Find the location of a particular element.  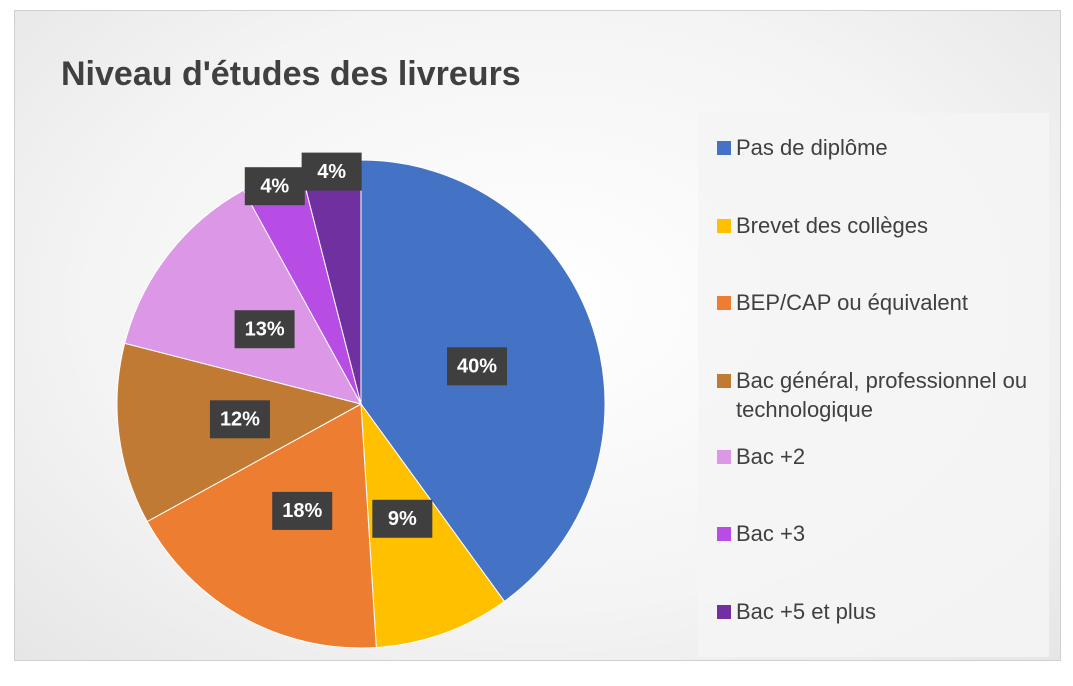

legend-label: Pas de diplôme is located at coordinates (812, 147).